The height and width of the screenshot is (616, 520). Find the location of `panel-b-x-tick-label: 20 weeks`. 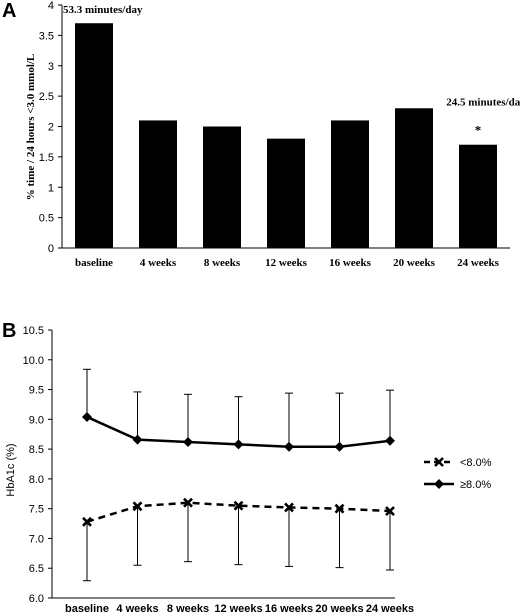

panel-b-x-tick-label: 20 weeks is located at coordinates (339, 609).